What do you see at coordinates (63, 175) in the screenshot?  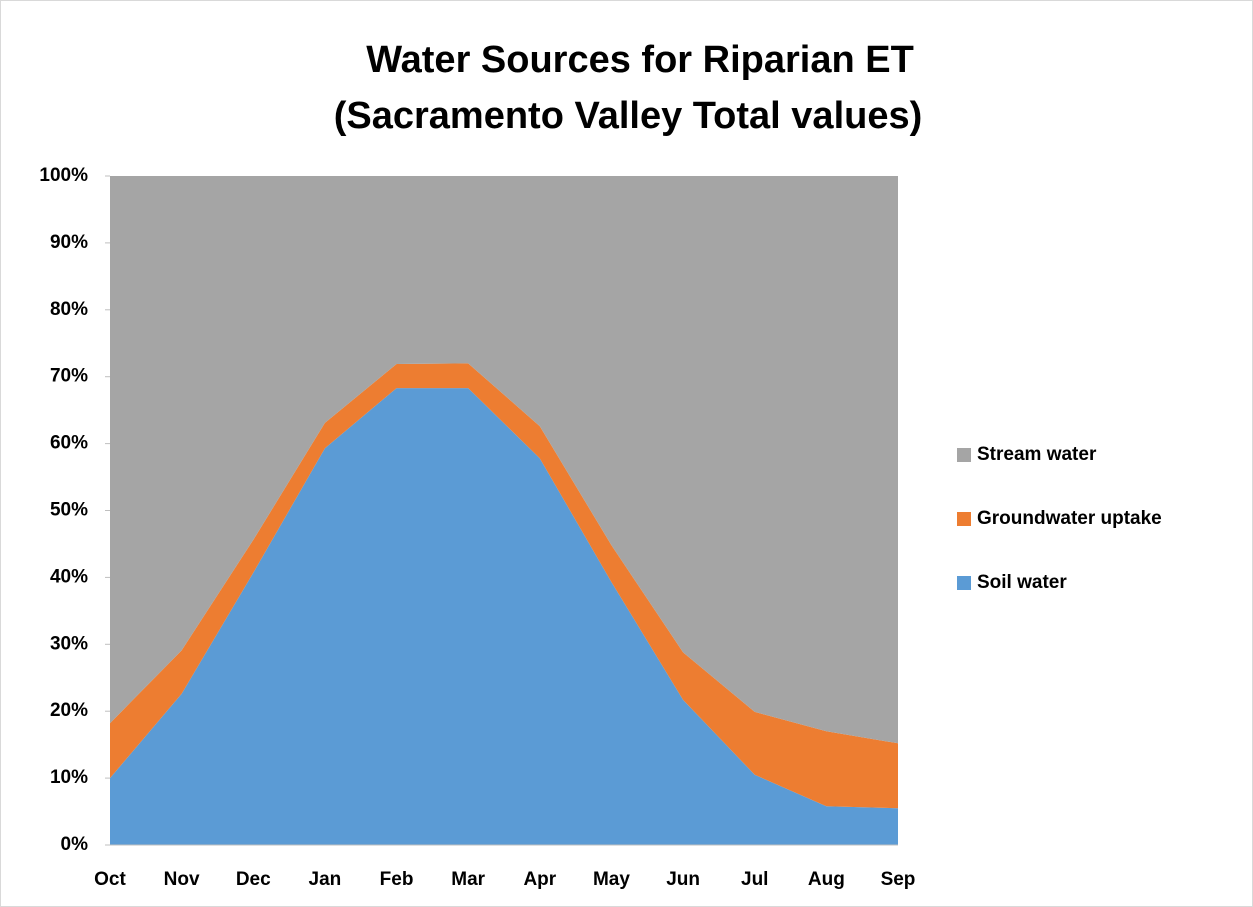 I see `y-tick-label: 100%` at bounding box center [63, 175].